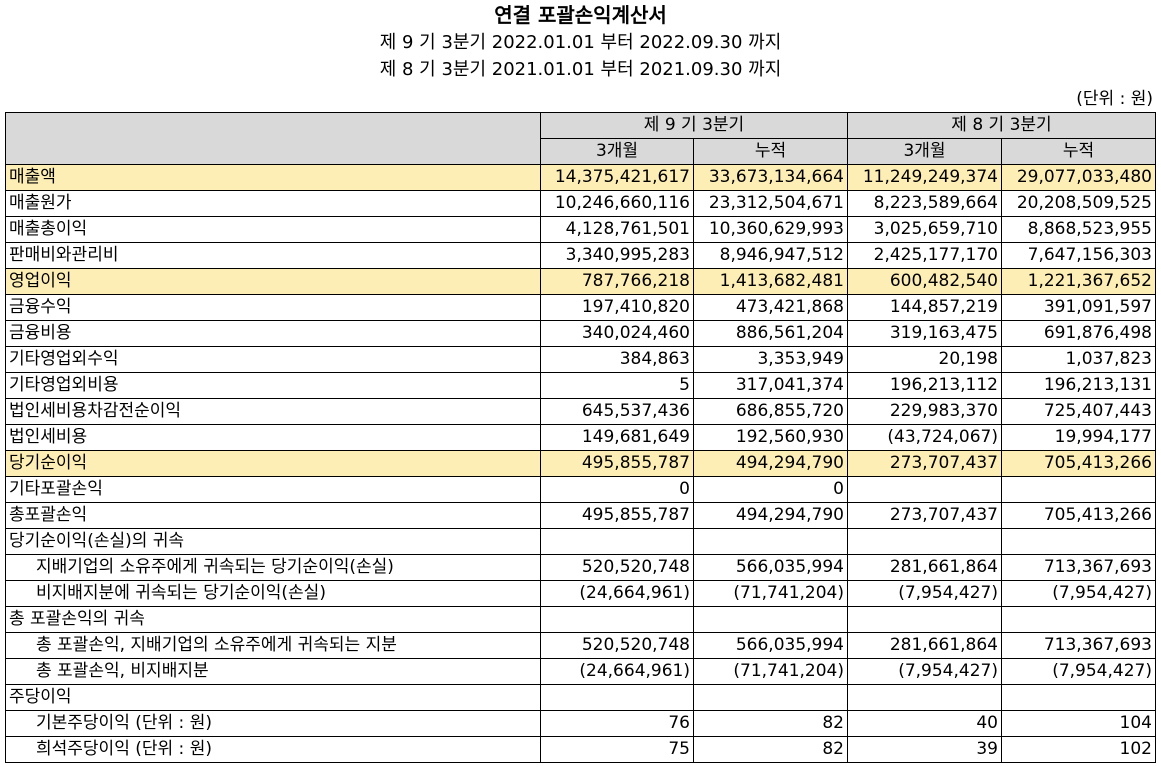  I want to click on table-row: 총 포괄손익의 귀속, so click(580, 619).